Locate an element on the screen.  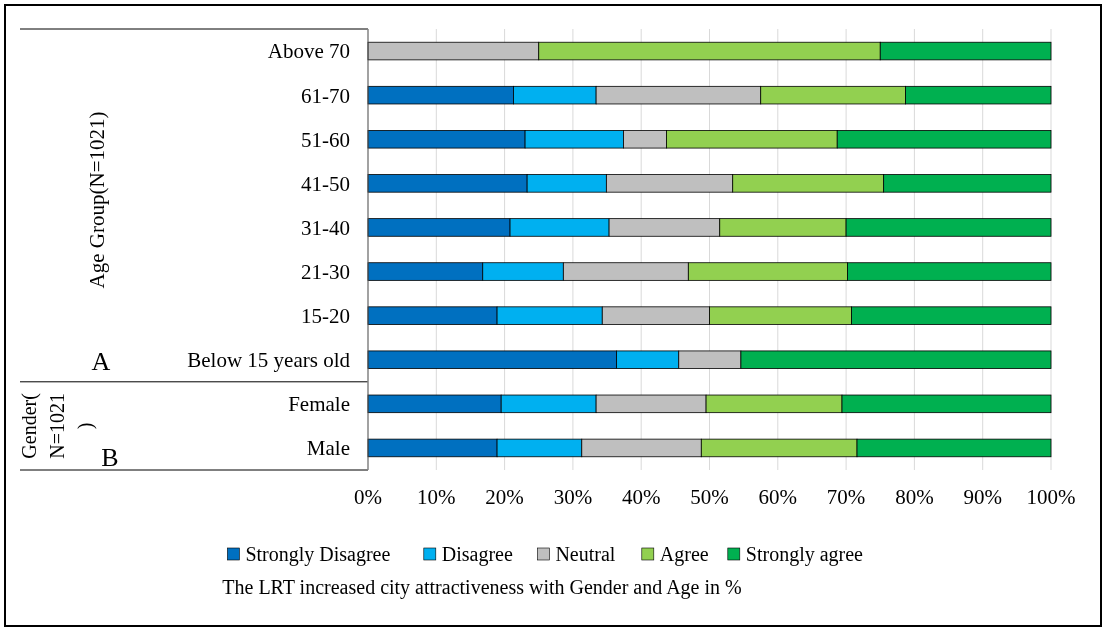
x-tick-label: 70% is located at coordinates (846, 497).